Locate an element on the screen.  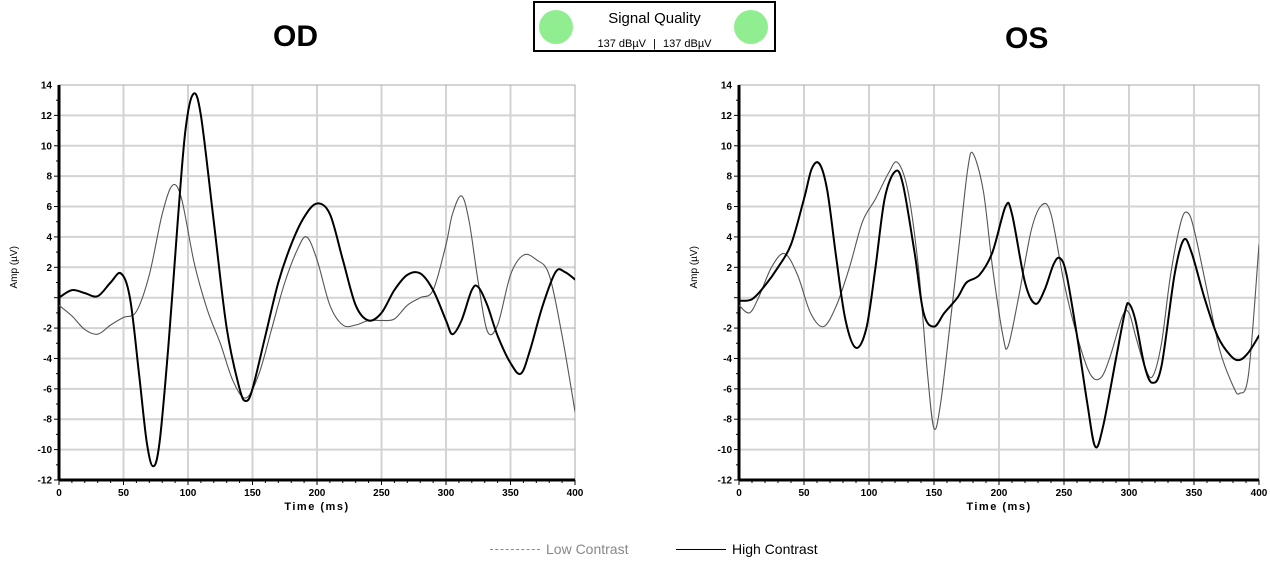
os-x-tick-label: 100 is located at coordinates (869, 493).